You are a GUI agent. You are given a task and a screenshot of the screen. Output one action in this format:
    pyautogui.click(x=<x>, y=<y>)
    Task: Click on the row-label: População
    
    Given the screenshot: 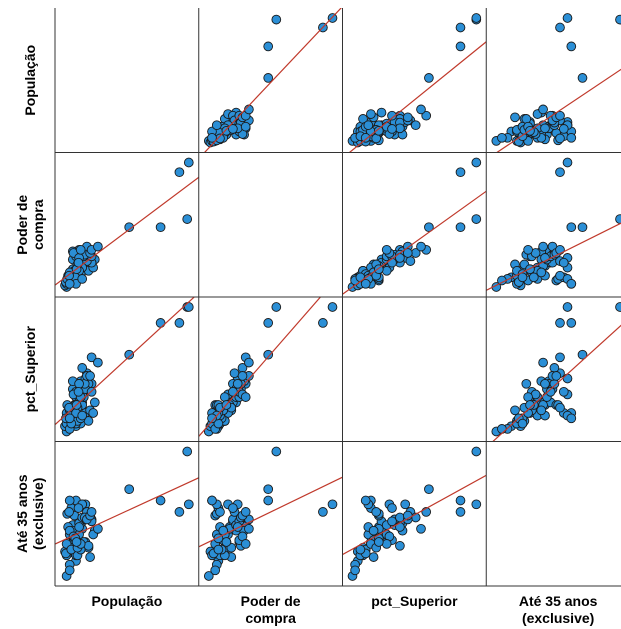 What is the action you would take?
    pyautogui.click(x=30, y=80)
    